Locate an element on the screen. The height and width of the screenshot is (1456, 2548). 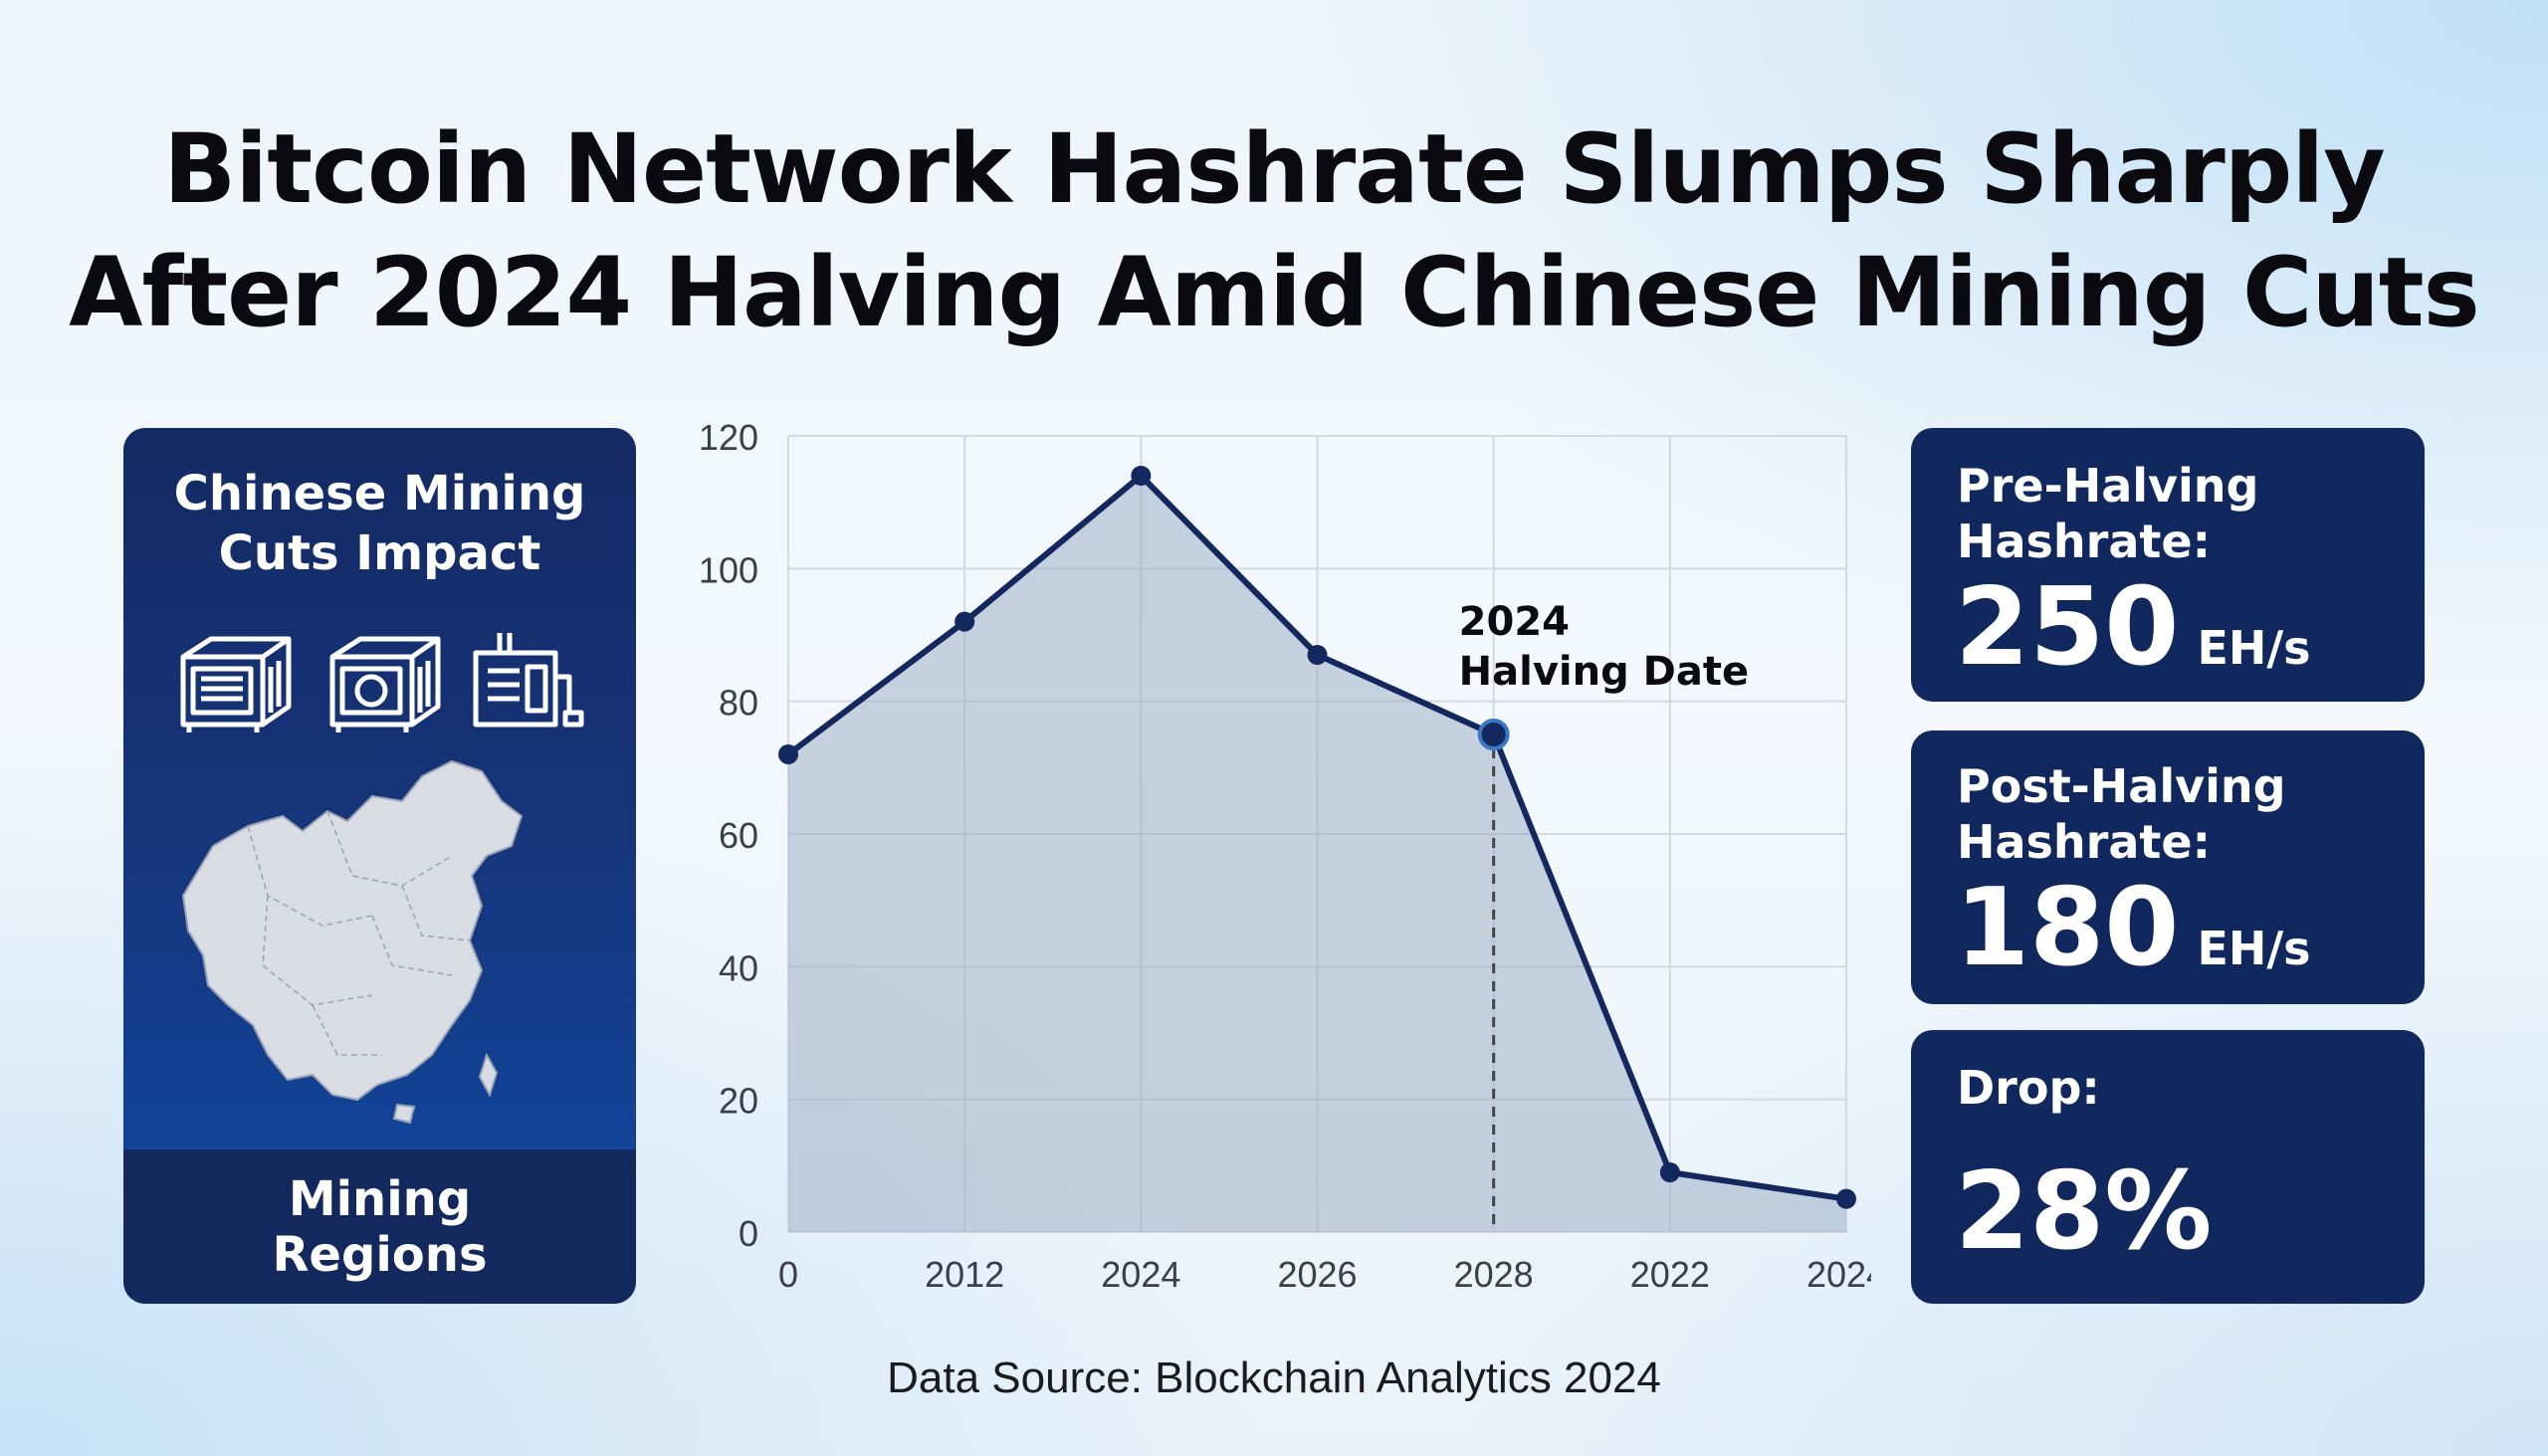
impact-title-line-1: Chinese Mining is located at coordinates (379, 493).